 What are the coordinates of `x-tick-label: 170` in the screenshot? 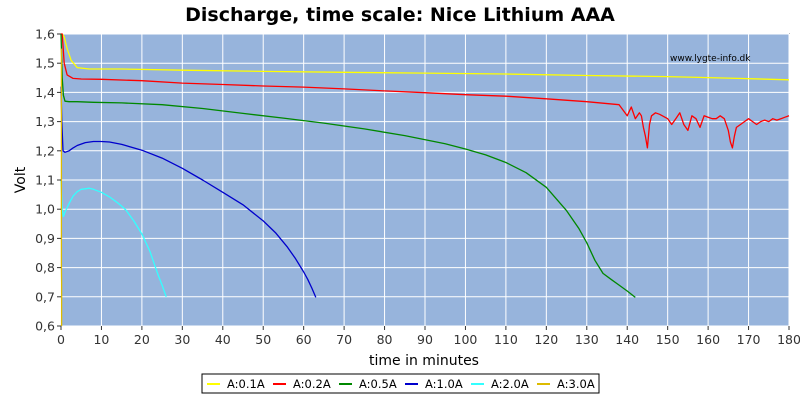 It's located at (749, 339).